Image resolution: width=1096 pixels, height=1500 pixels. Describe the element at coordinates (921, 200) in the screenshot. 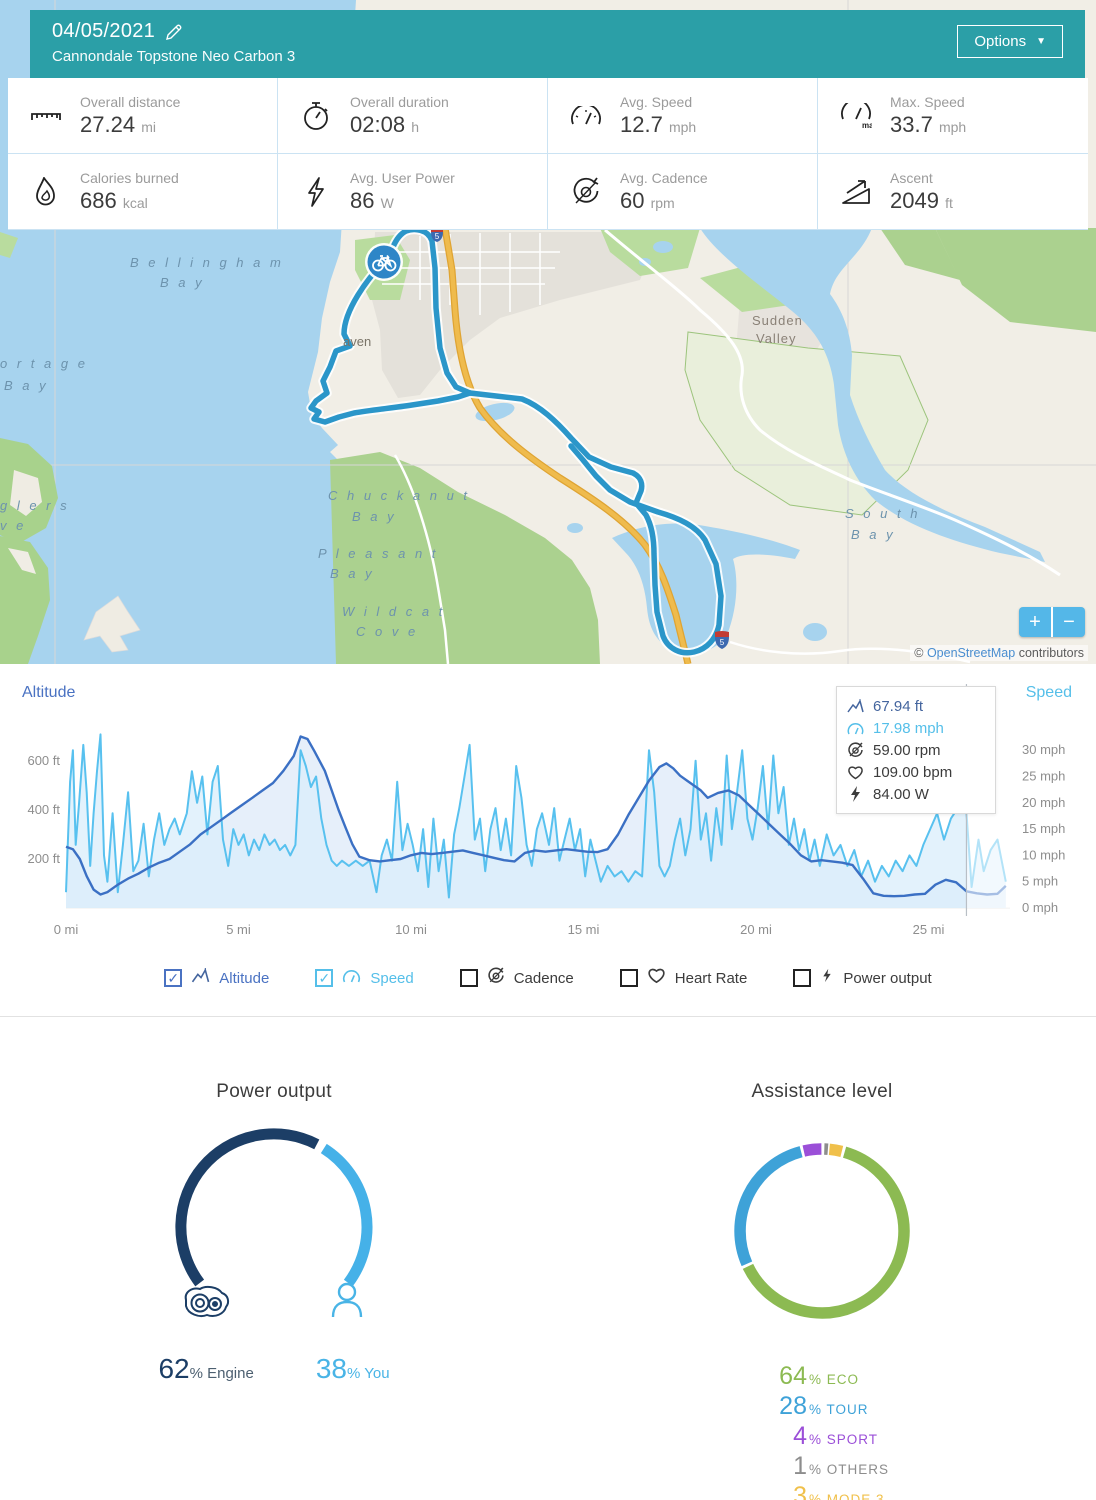

I see `stat-value: 2049 ft` at that location.